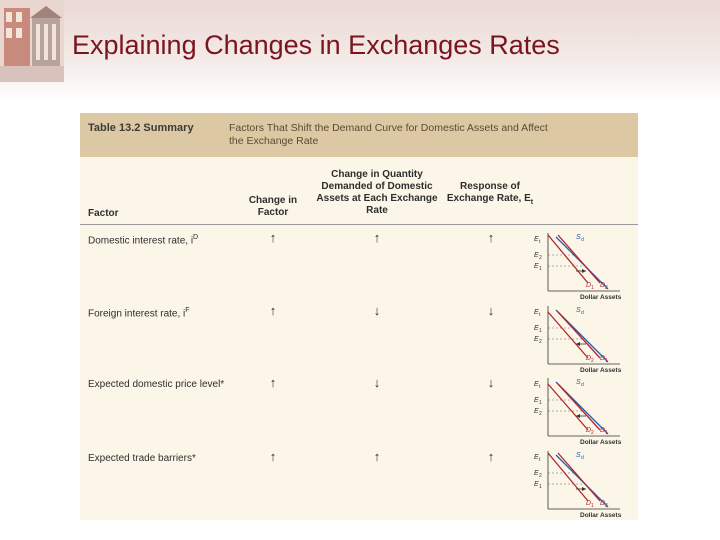 The image size is (720, 540). I want to click on factor-sup: D, so click(196, 237).